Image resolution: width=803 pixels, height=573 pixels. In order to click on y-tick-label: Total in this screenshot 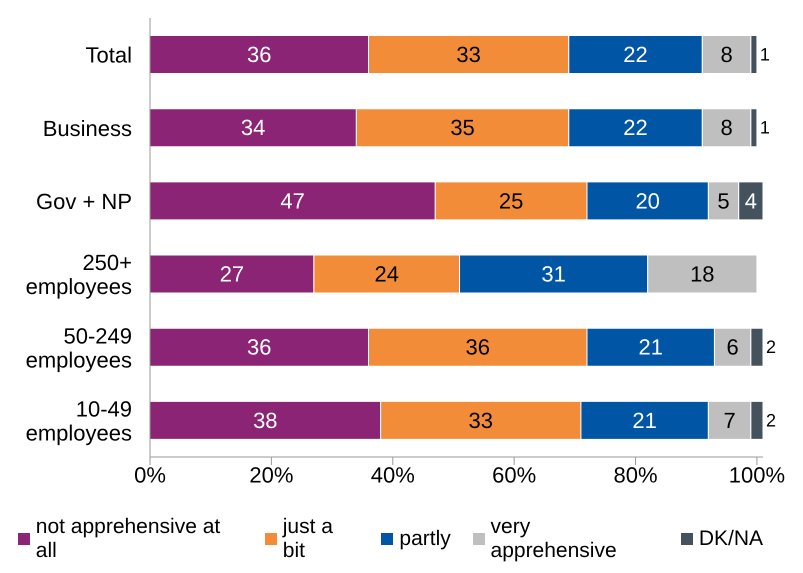, I will do `click(109, 55)`.